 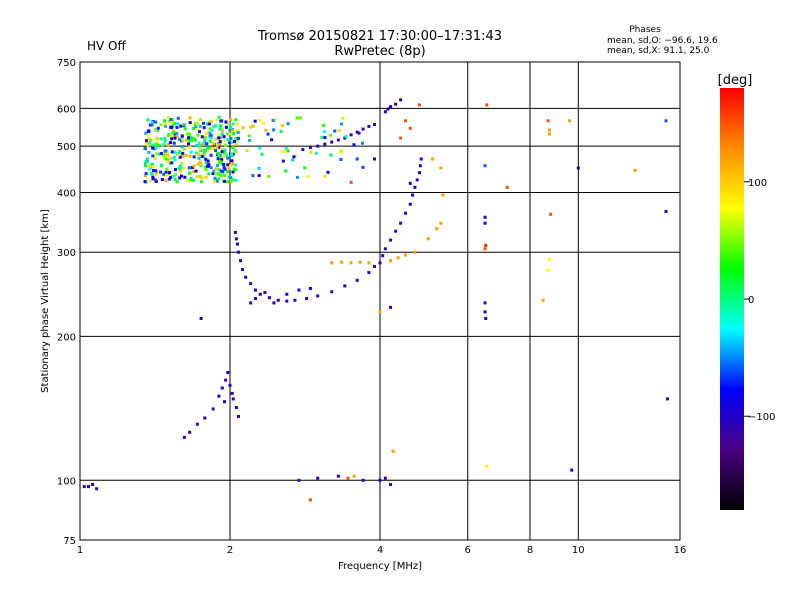 What do you see at coordinates (66, 337) in the screenshot?
I see `y-tick-label: 200` at bounding box center [66, 337].